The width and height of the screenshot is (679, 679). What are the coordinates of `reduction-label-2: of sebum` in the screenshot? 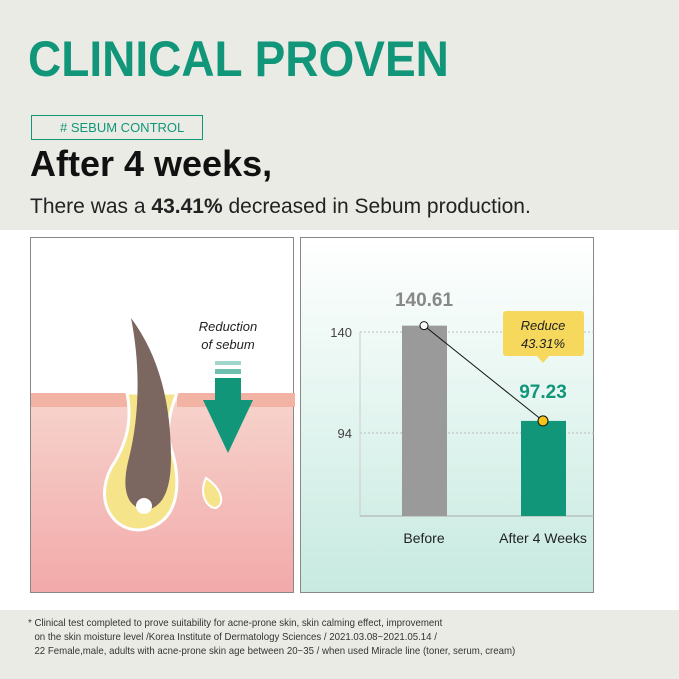 It's located at (228, 344).